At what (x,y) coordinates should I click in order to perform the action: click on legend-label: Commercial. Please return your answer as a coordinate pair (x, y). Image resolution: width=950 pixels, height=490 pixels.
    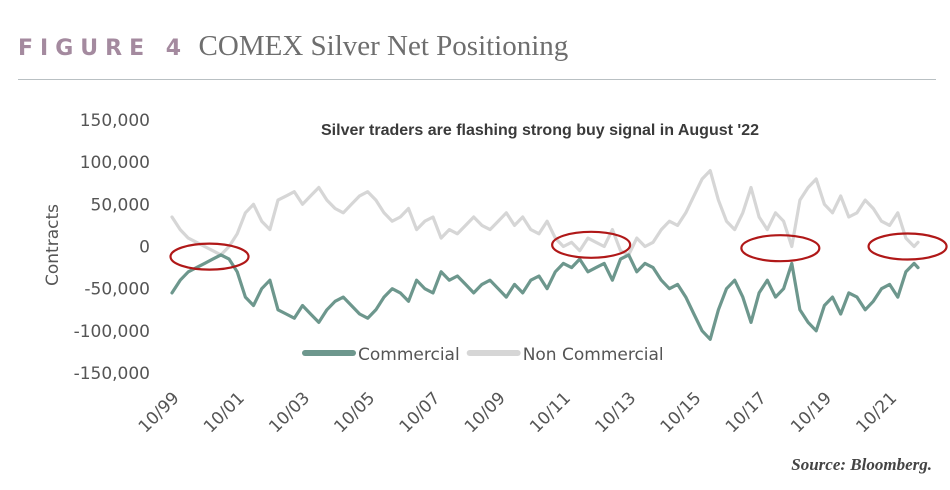
    Looking at the image, I should click on (409, 355).